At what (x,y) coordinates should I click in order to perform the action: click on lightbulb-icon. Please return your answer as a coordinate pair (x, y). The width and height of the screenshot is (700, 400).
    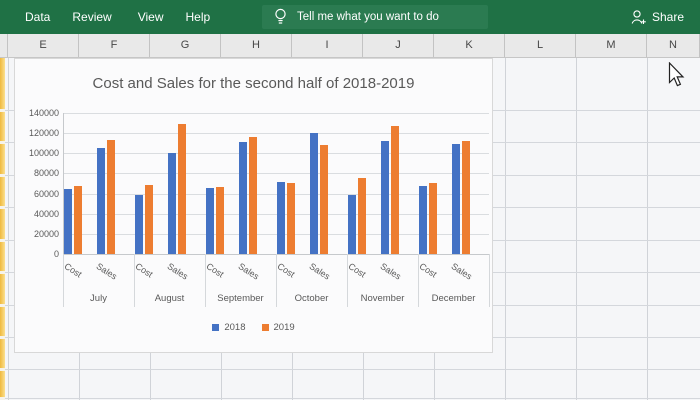
    Looking at the image, I should click on (280, 16).